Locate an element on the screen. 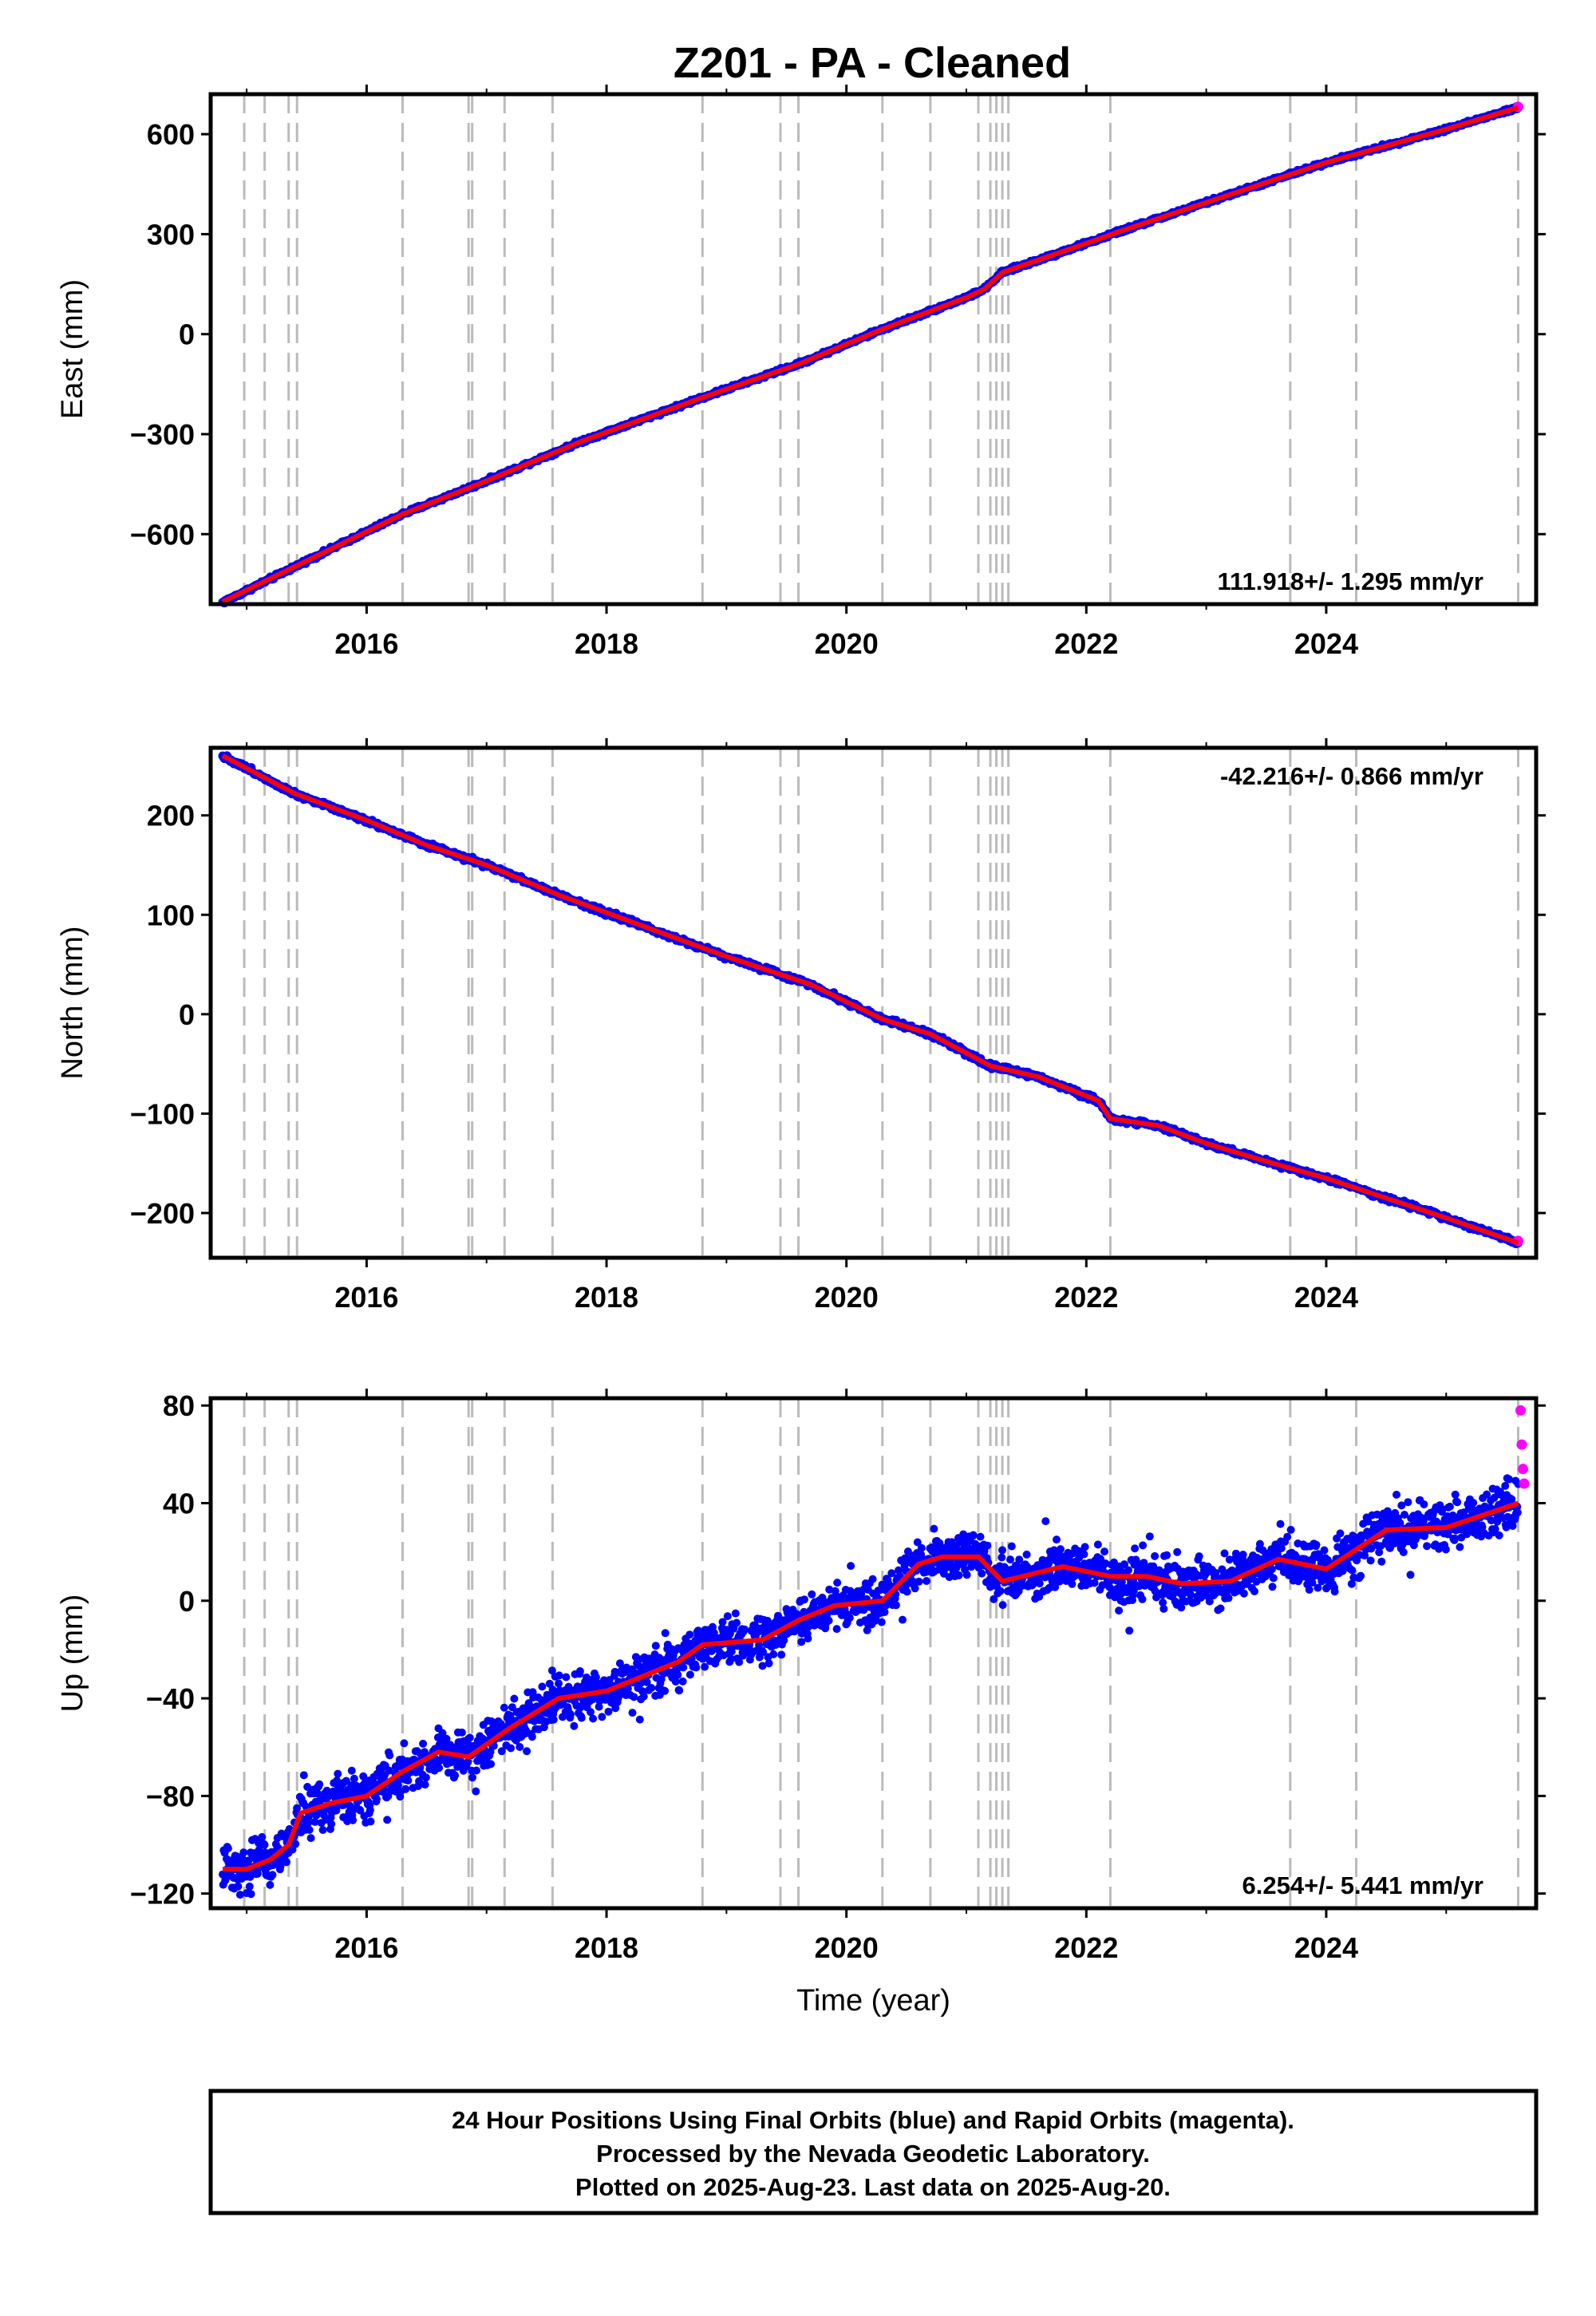 This screenshot has width=1596, height=2316. y-tick-label: −600 is located at coordinates (162, 534).